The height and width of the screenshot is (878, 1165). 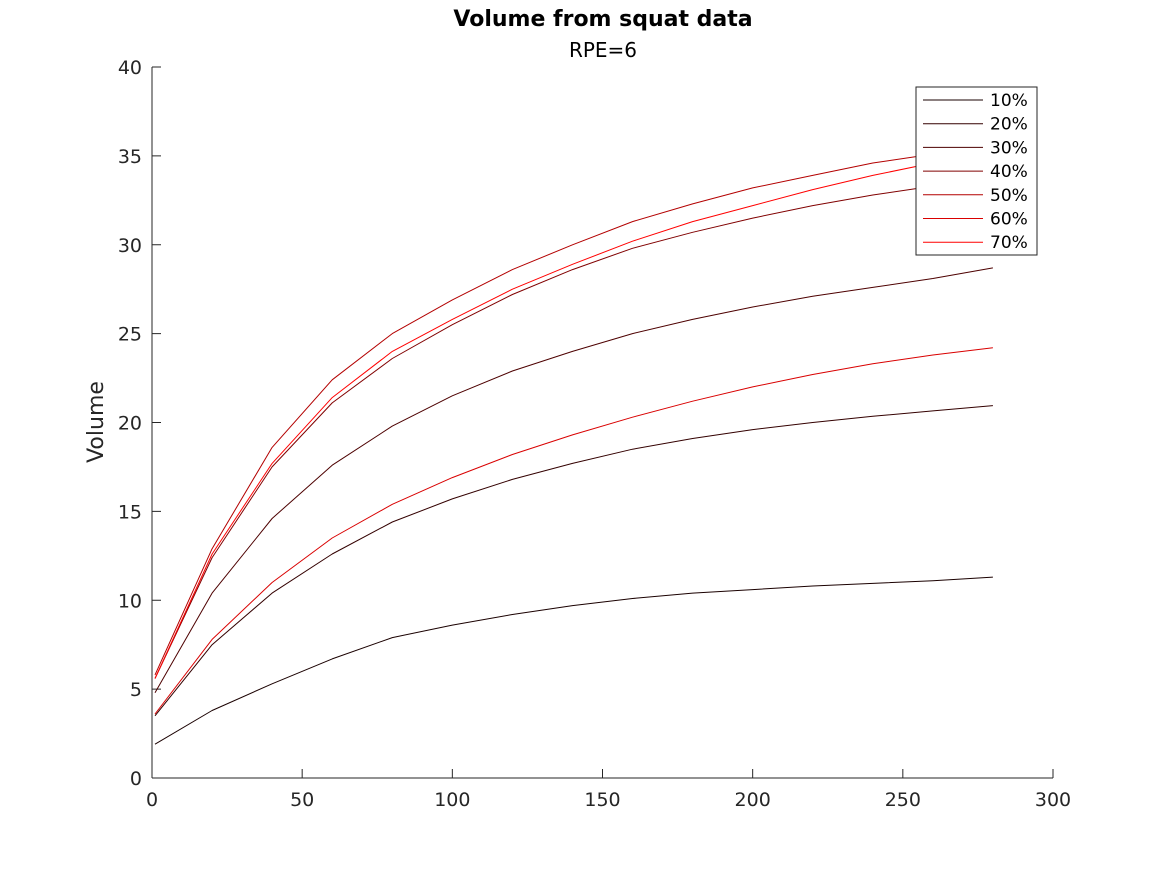 I want to click on y-tick-label: 40, so click(x=130, y=68).